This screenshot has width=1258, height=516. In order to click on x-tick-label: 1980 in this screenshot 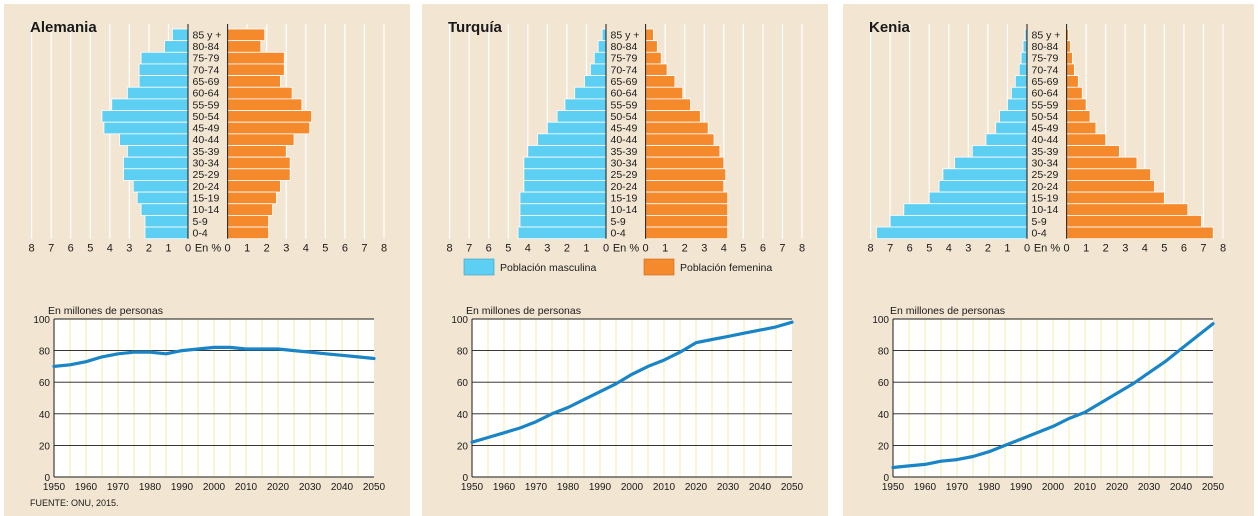, I will do `click(150, 487)`.